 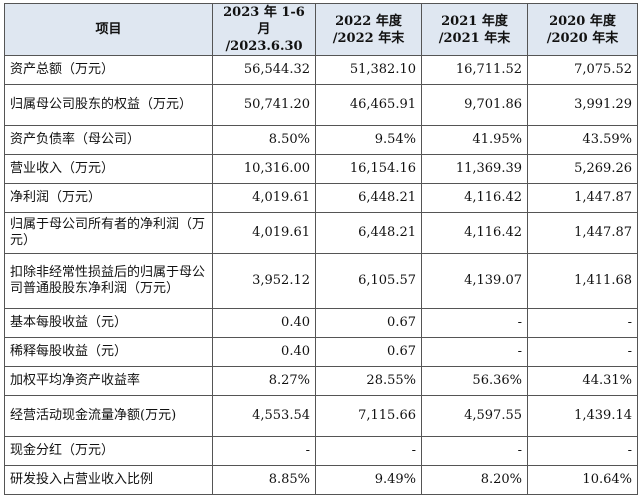 I want to click on cell-value: 11,369.39, so click(x=474, y=169).